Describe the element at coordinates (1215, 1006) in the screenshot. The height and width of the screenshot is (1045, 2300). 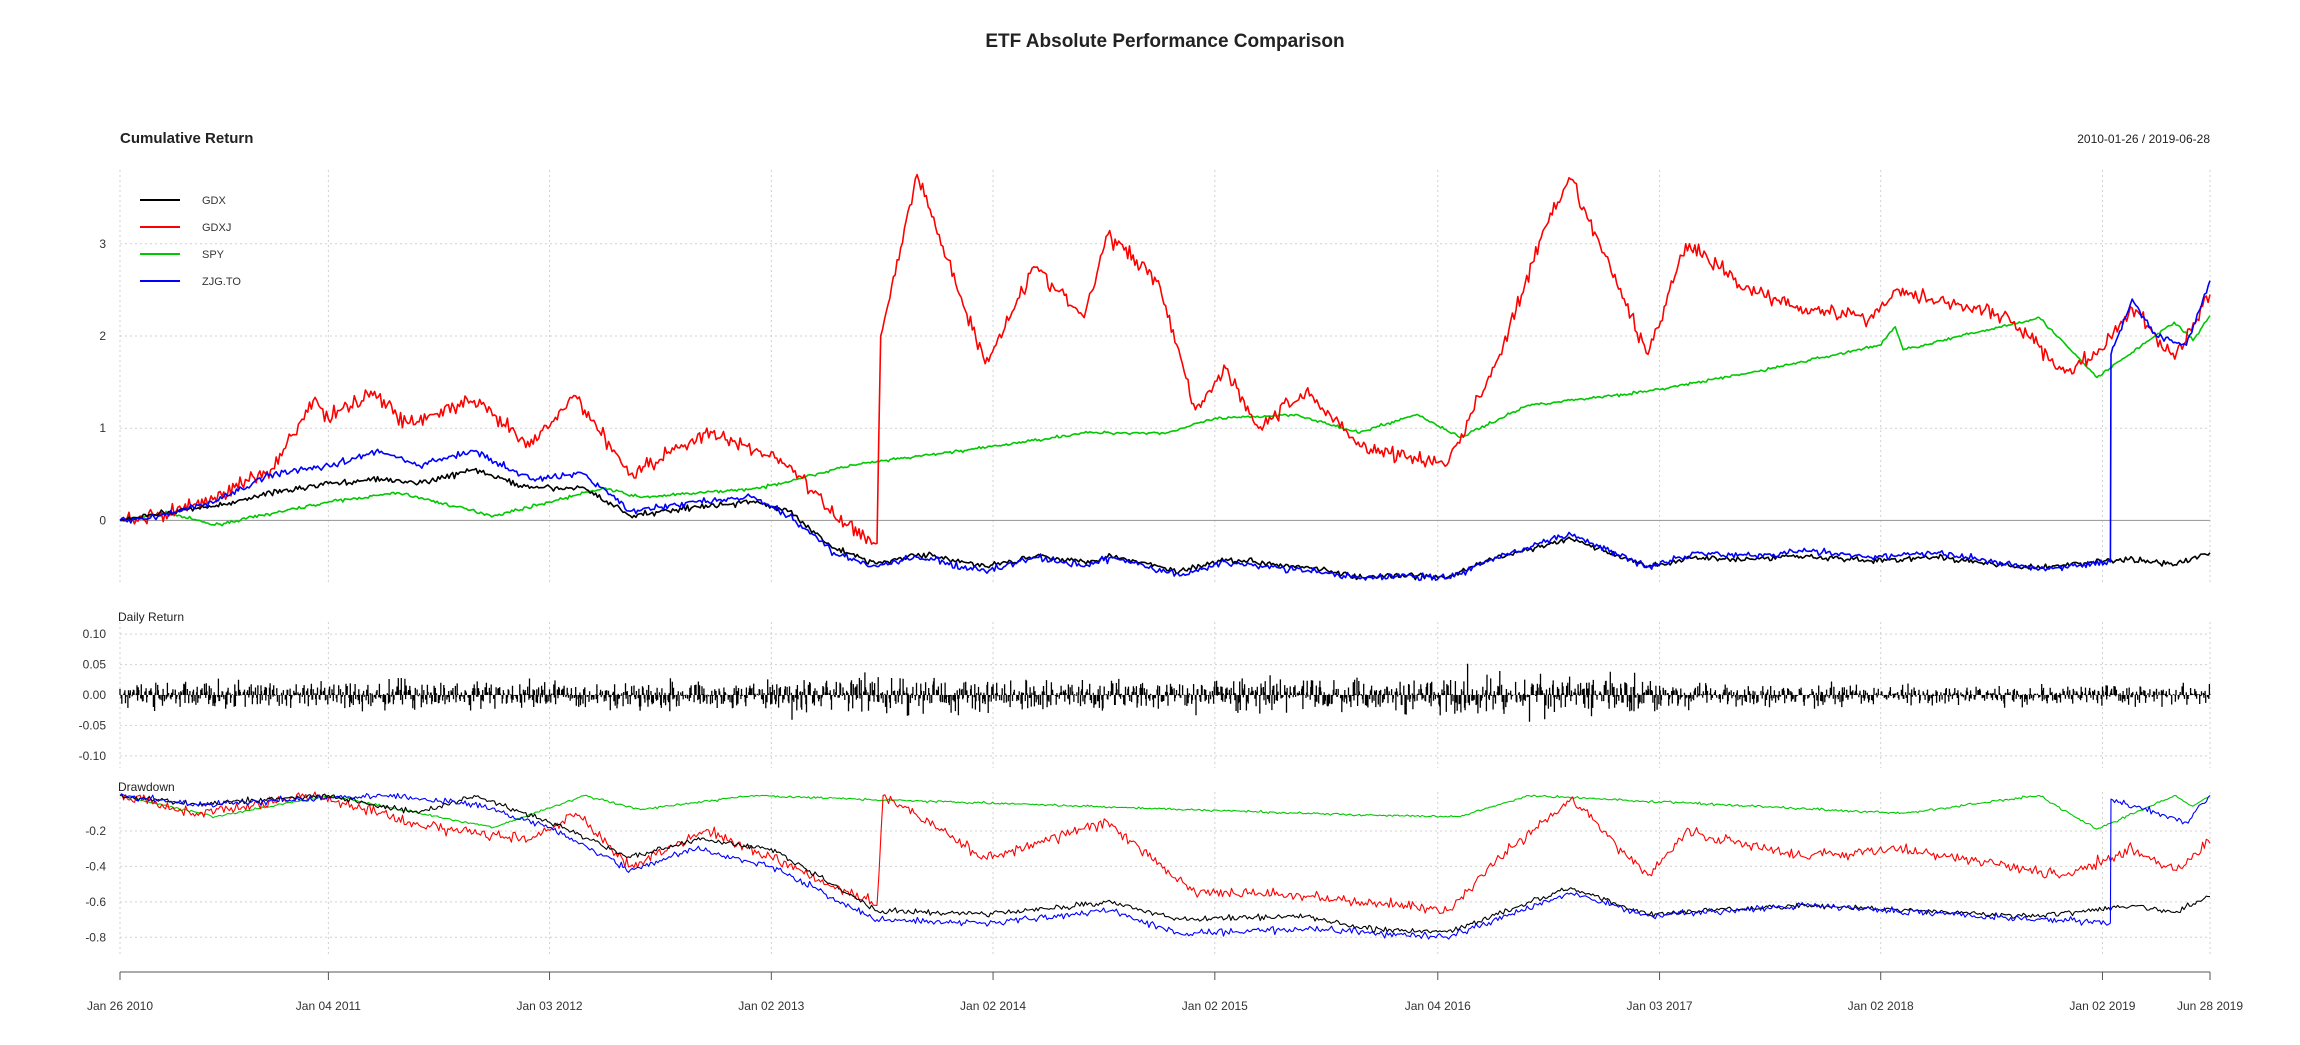
I see `x-axis-tick-label: Jan 02 2015` at that location.